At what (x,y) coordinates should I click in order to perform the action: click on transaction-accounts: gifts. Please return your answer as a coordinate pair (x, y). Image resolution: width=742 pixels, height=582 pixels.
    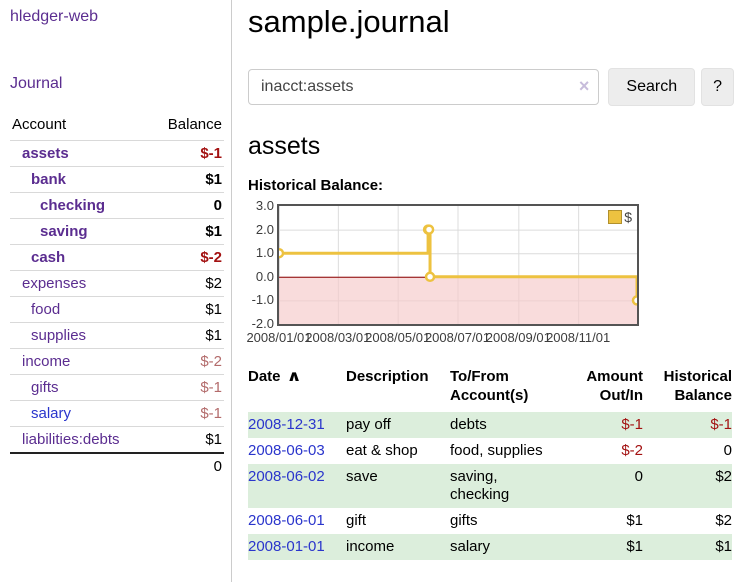
    Looking at the image, I should click on (464, 520).